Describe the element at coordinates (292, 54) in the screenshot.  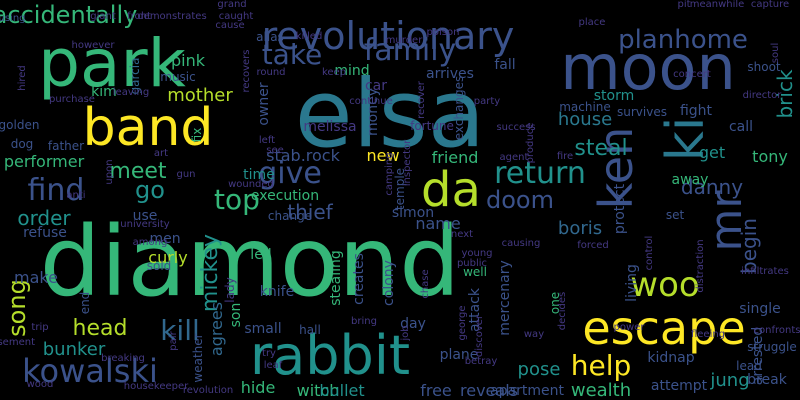
I see `cloud-word-take: take` at that location.